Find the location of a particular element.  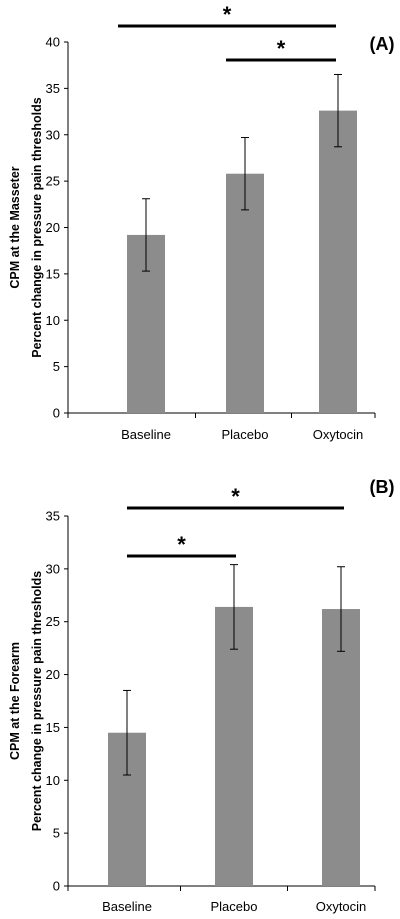

panel-label: (B) is located at coordinates (382, 487).